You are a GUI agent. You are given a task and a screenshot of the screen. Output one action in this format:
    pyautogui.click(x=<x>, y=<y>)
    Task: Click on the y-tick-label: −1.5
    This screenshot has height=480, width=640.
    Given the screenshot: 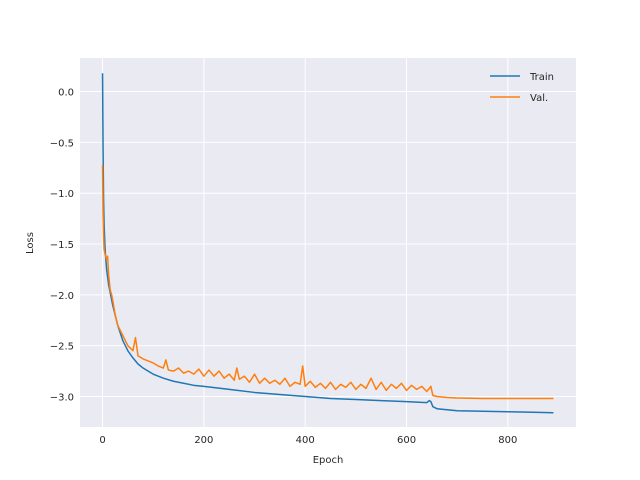 What is the action you would take?
    pyautogui.click(x=62, y=245)
    